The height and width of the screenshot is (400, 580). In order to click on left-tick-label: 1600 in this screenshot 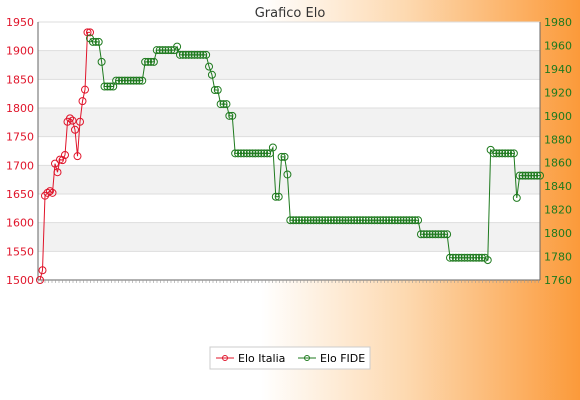, I will do `click(20, 223)`.